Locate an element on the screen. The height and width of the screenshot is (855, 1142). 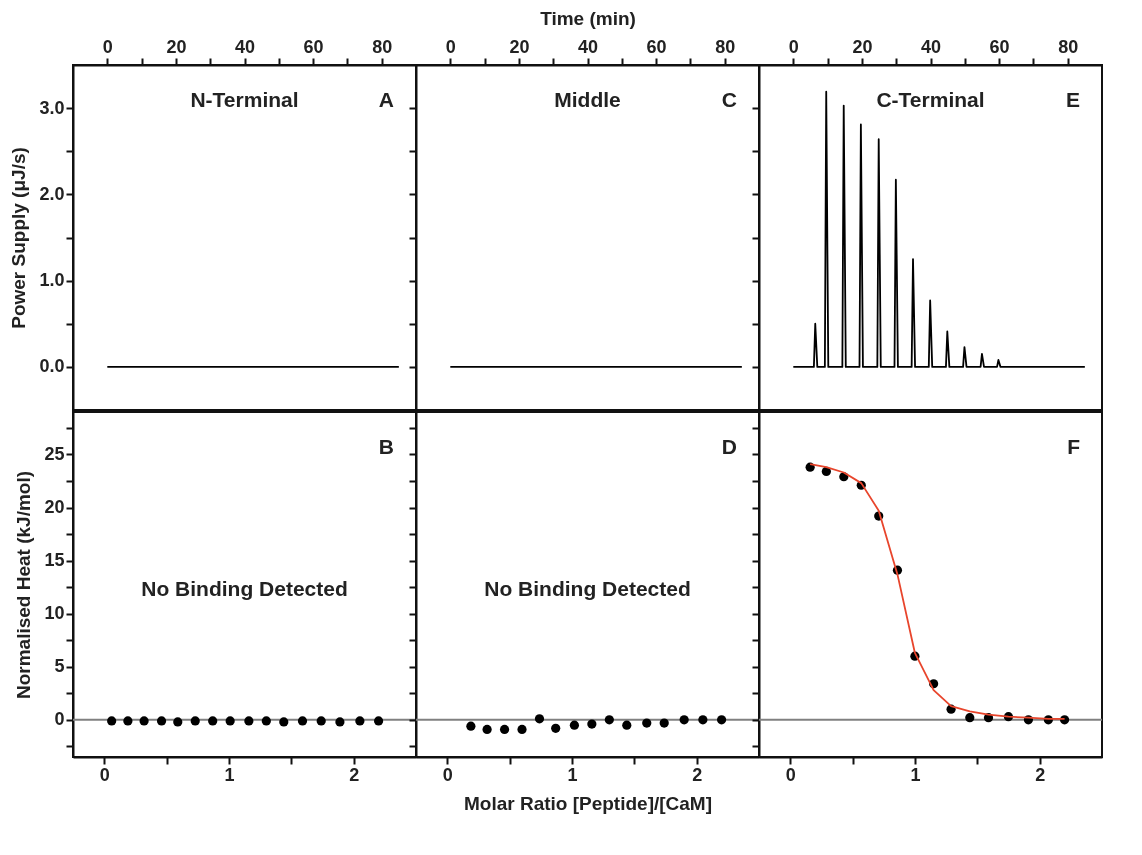
text: N-Terminal is located at coordinates (244, 99).